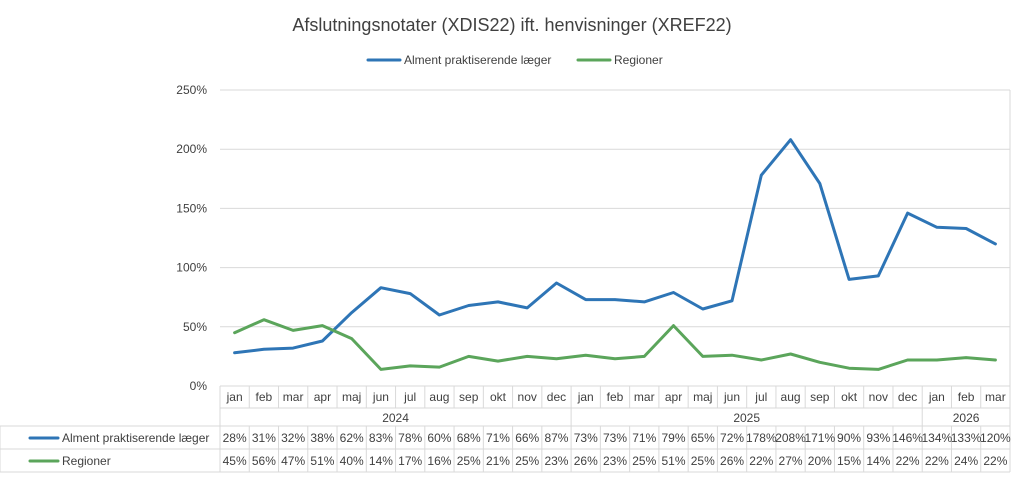 This screenshot has height=479, width=1024. What do you see at coordinates (195, 327) in the screenshot?
I see `y-tick-label: 50%` at bounding box center [195, 327].